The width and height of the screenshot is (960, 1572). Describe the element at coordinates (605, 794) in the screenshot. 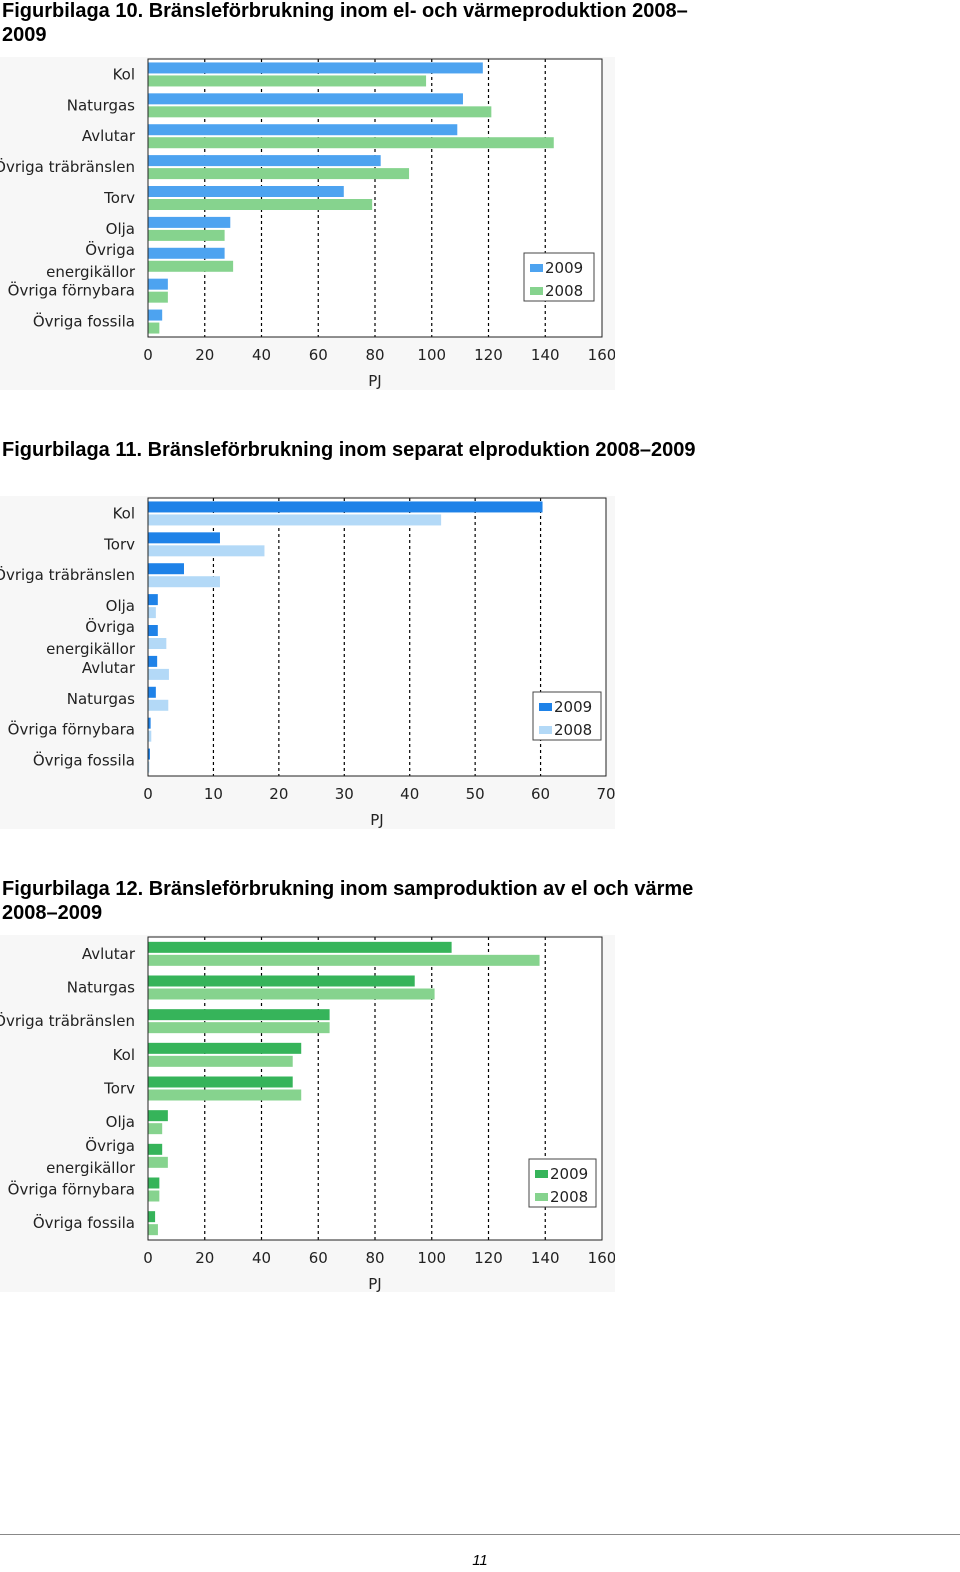

I see `x-tick-label: 70` at that location.